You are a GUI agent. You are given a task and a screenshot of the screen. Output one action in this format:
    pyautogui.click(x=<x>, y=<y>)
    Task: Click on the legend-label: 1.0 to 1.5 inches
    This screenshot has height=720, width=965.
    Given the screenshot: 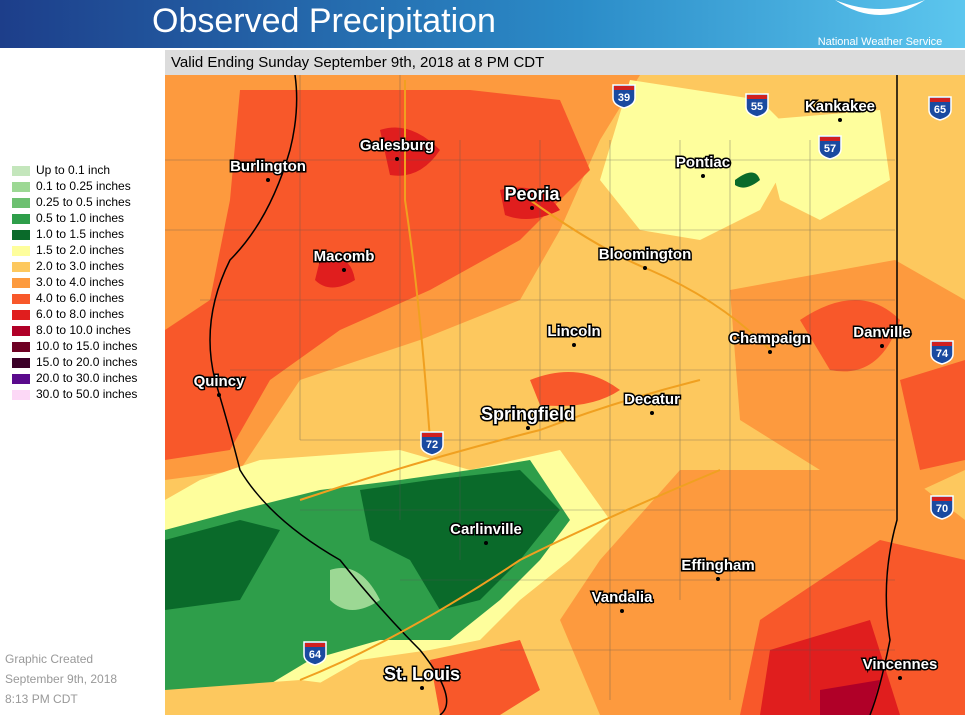 What is the action you would take?
    pyautogui.click(x=80, y=234)
    